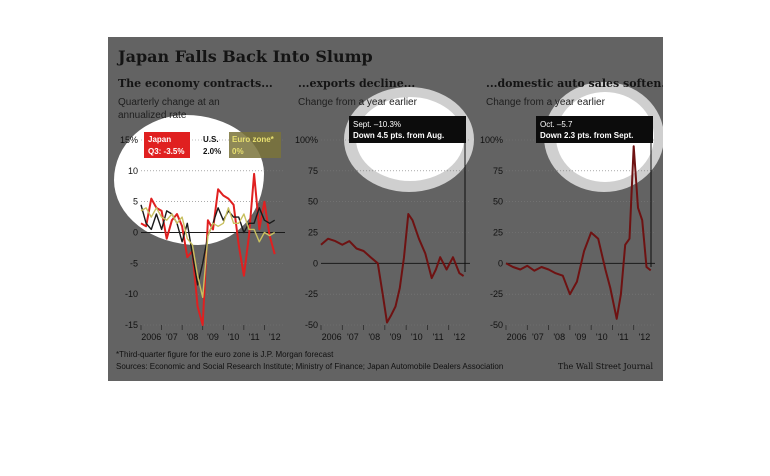 The width and height of the screenshot is (770, 476). Describe the element at coordinates (211, 139) in the screenshot. I see `legend-us-name: U.S.` at that location.